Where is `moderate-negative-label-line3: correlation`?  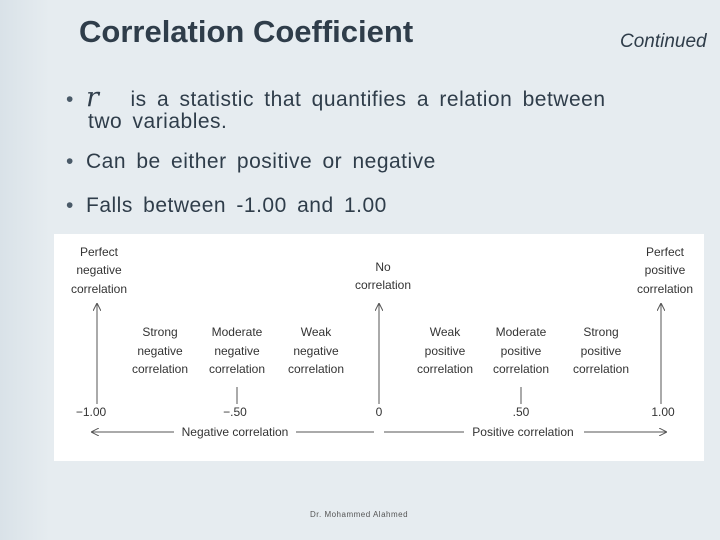
moderate-negative-label-line3: correlation is located at coordinates (237, 369).